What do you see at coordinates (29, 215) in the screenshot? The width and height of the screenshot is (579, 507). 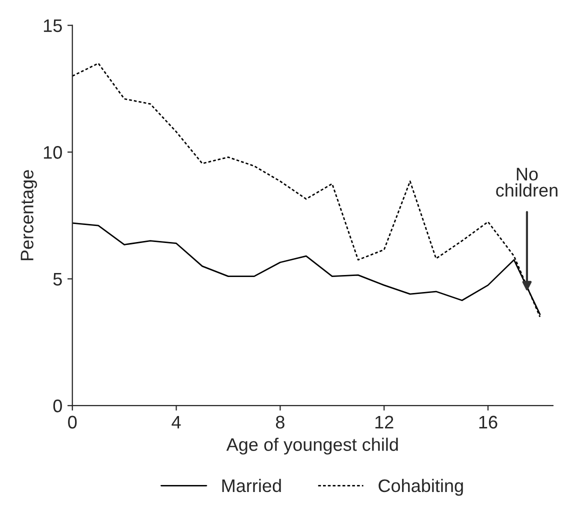 I see `y-axis-title: Percentage` at bounding box center [29, 215].